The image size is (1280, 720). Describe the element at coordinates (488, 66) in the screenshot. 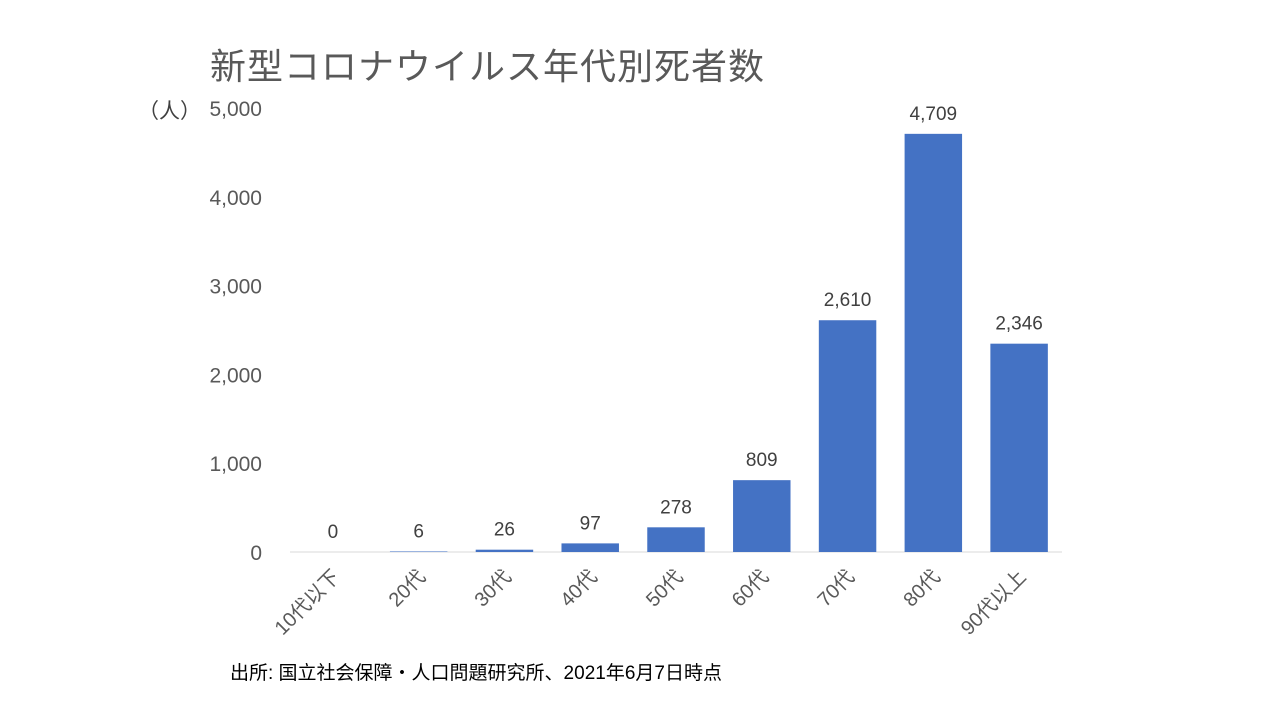

I see `chart-title: 新型コロナウイルス年代別死者数` at that location.